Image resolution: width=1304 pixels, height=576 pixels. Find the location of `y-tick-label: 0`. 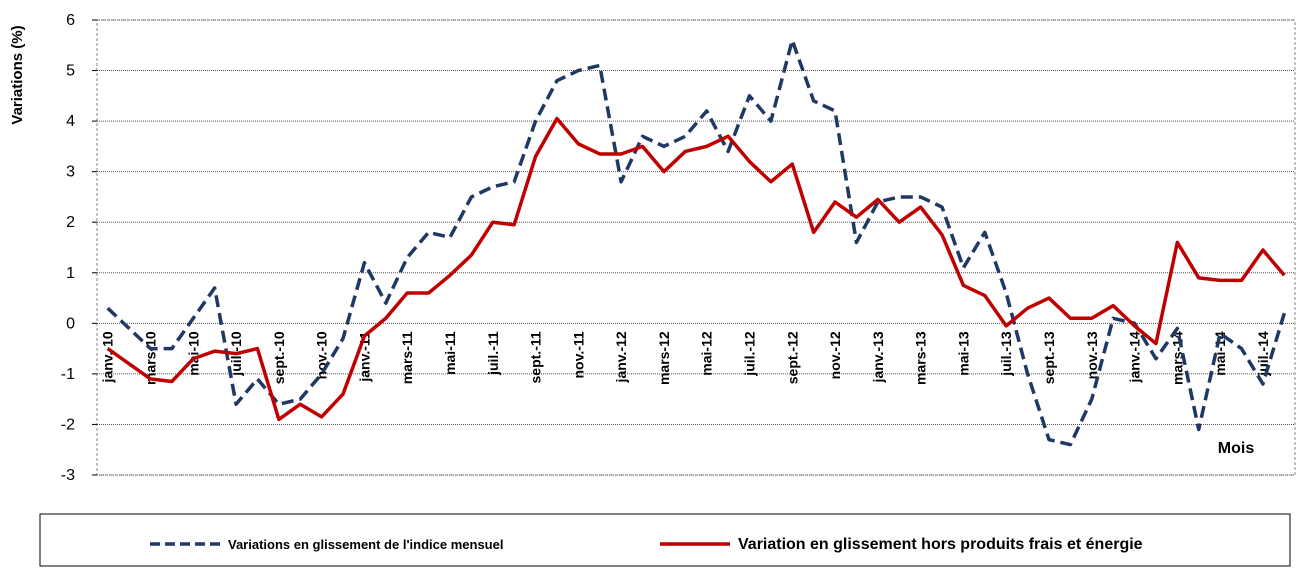

y-tick-label: 0 is located at coordinates (70, 323).